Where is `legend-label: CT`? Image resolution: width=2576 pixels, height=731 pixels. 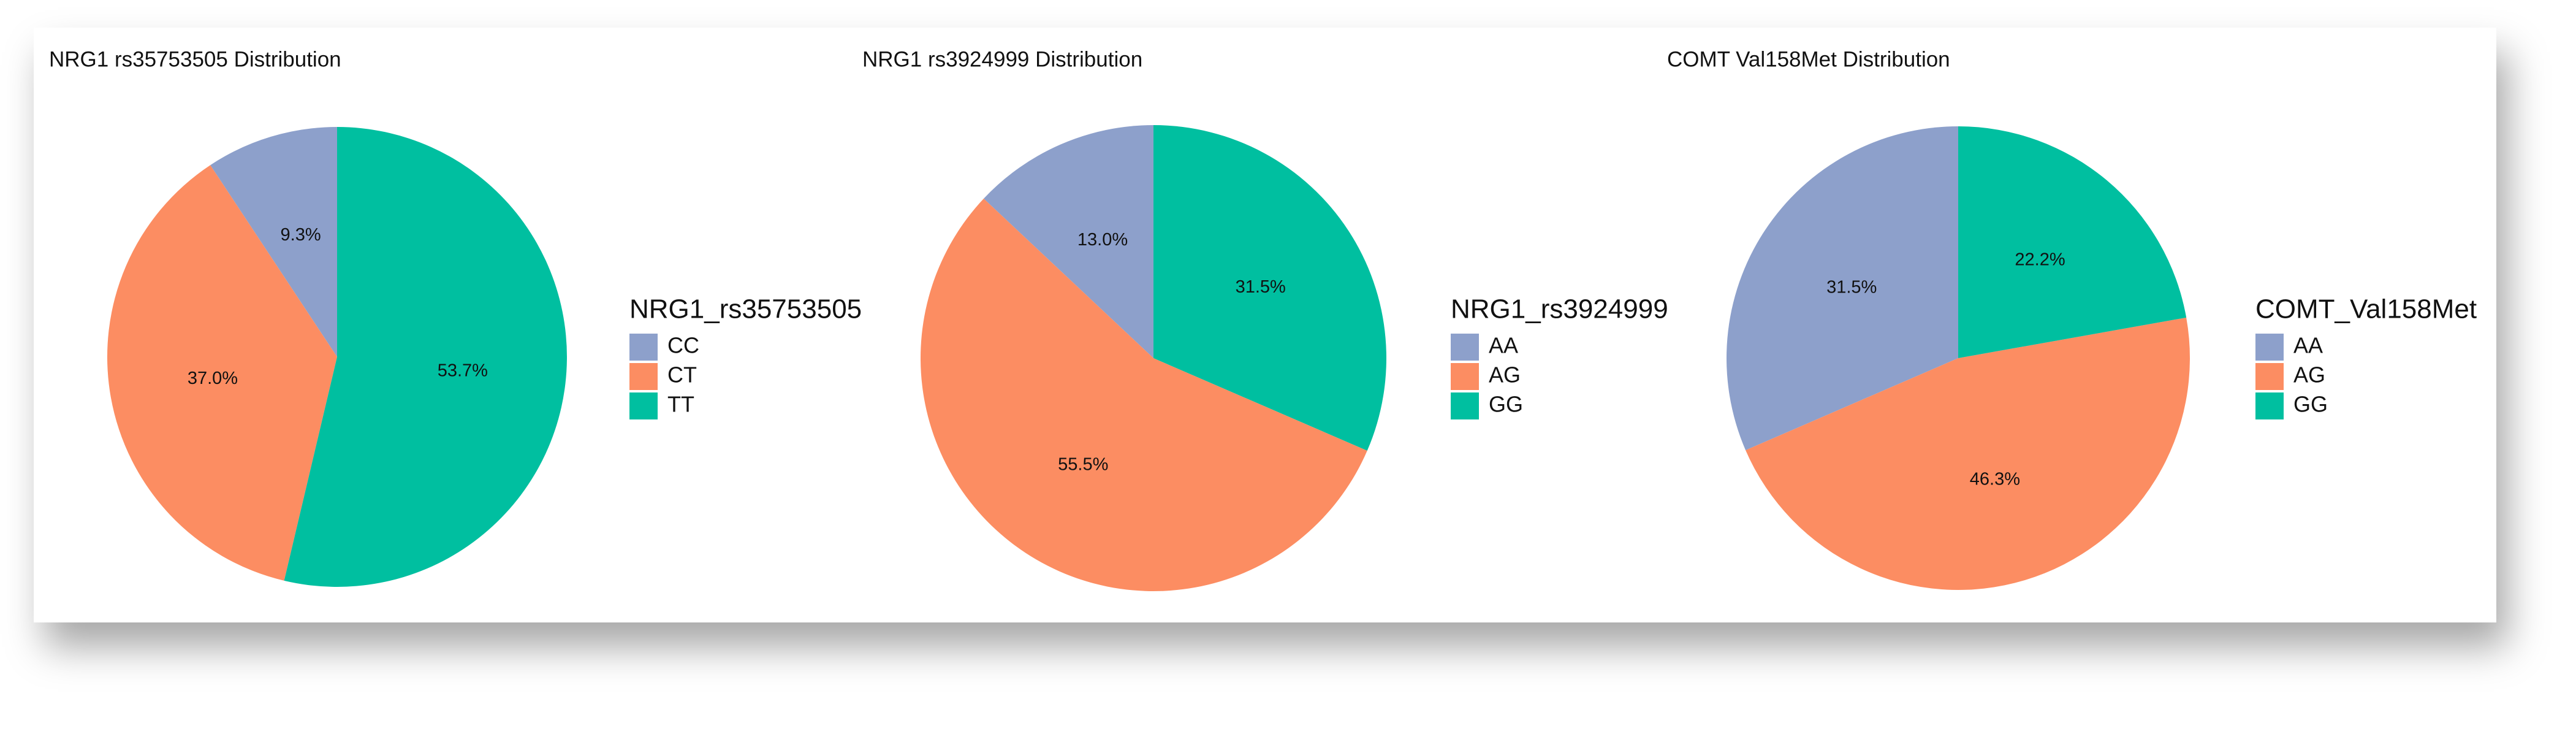
legend-label: CT is located at coordinates (682, 375).